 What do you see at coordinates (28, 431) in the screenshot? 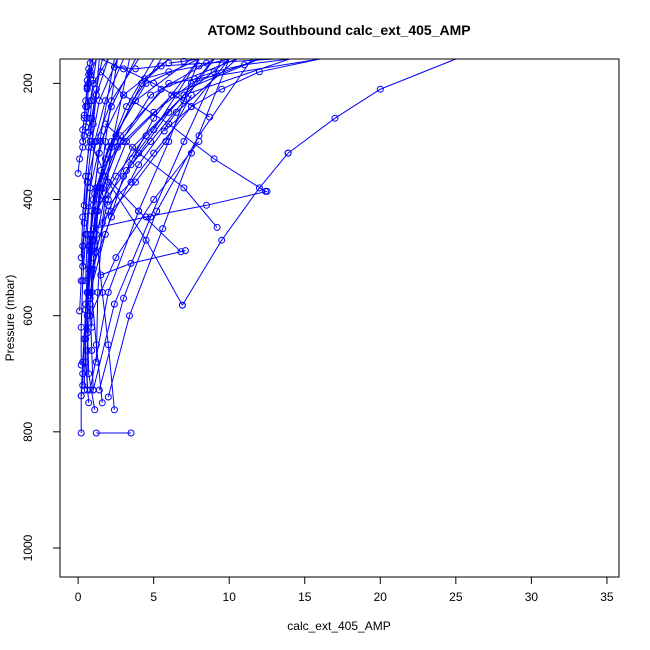
I see `y-tick-label: 800` at bounding box center [28, 431].